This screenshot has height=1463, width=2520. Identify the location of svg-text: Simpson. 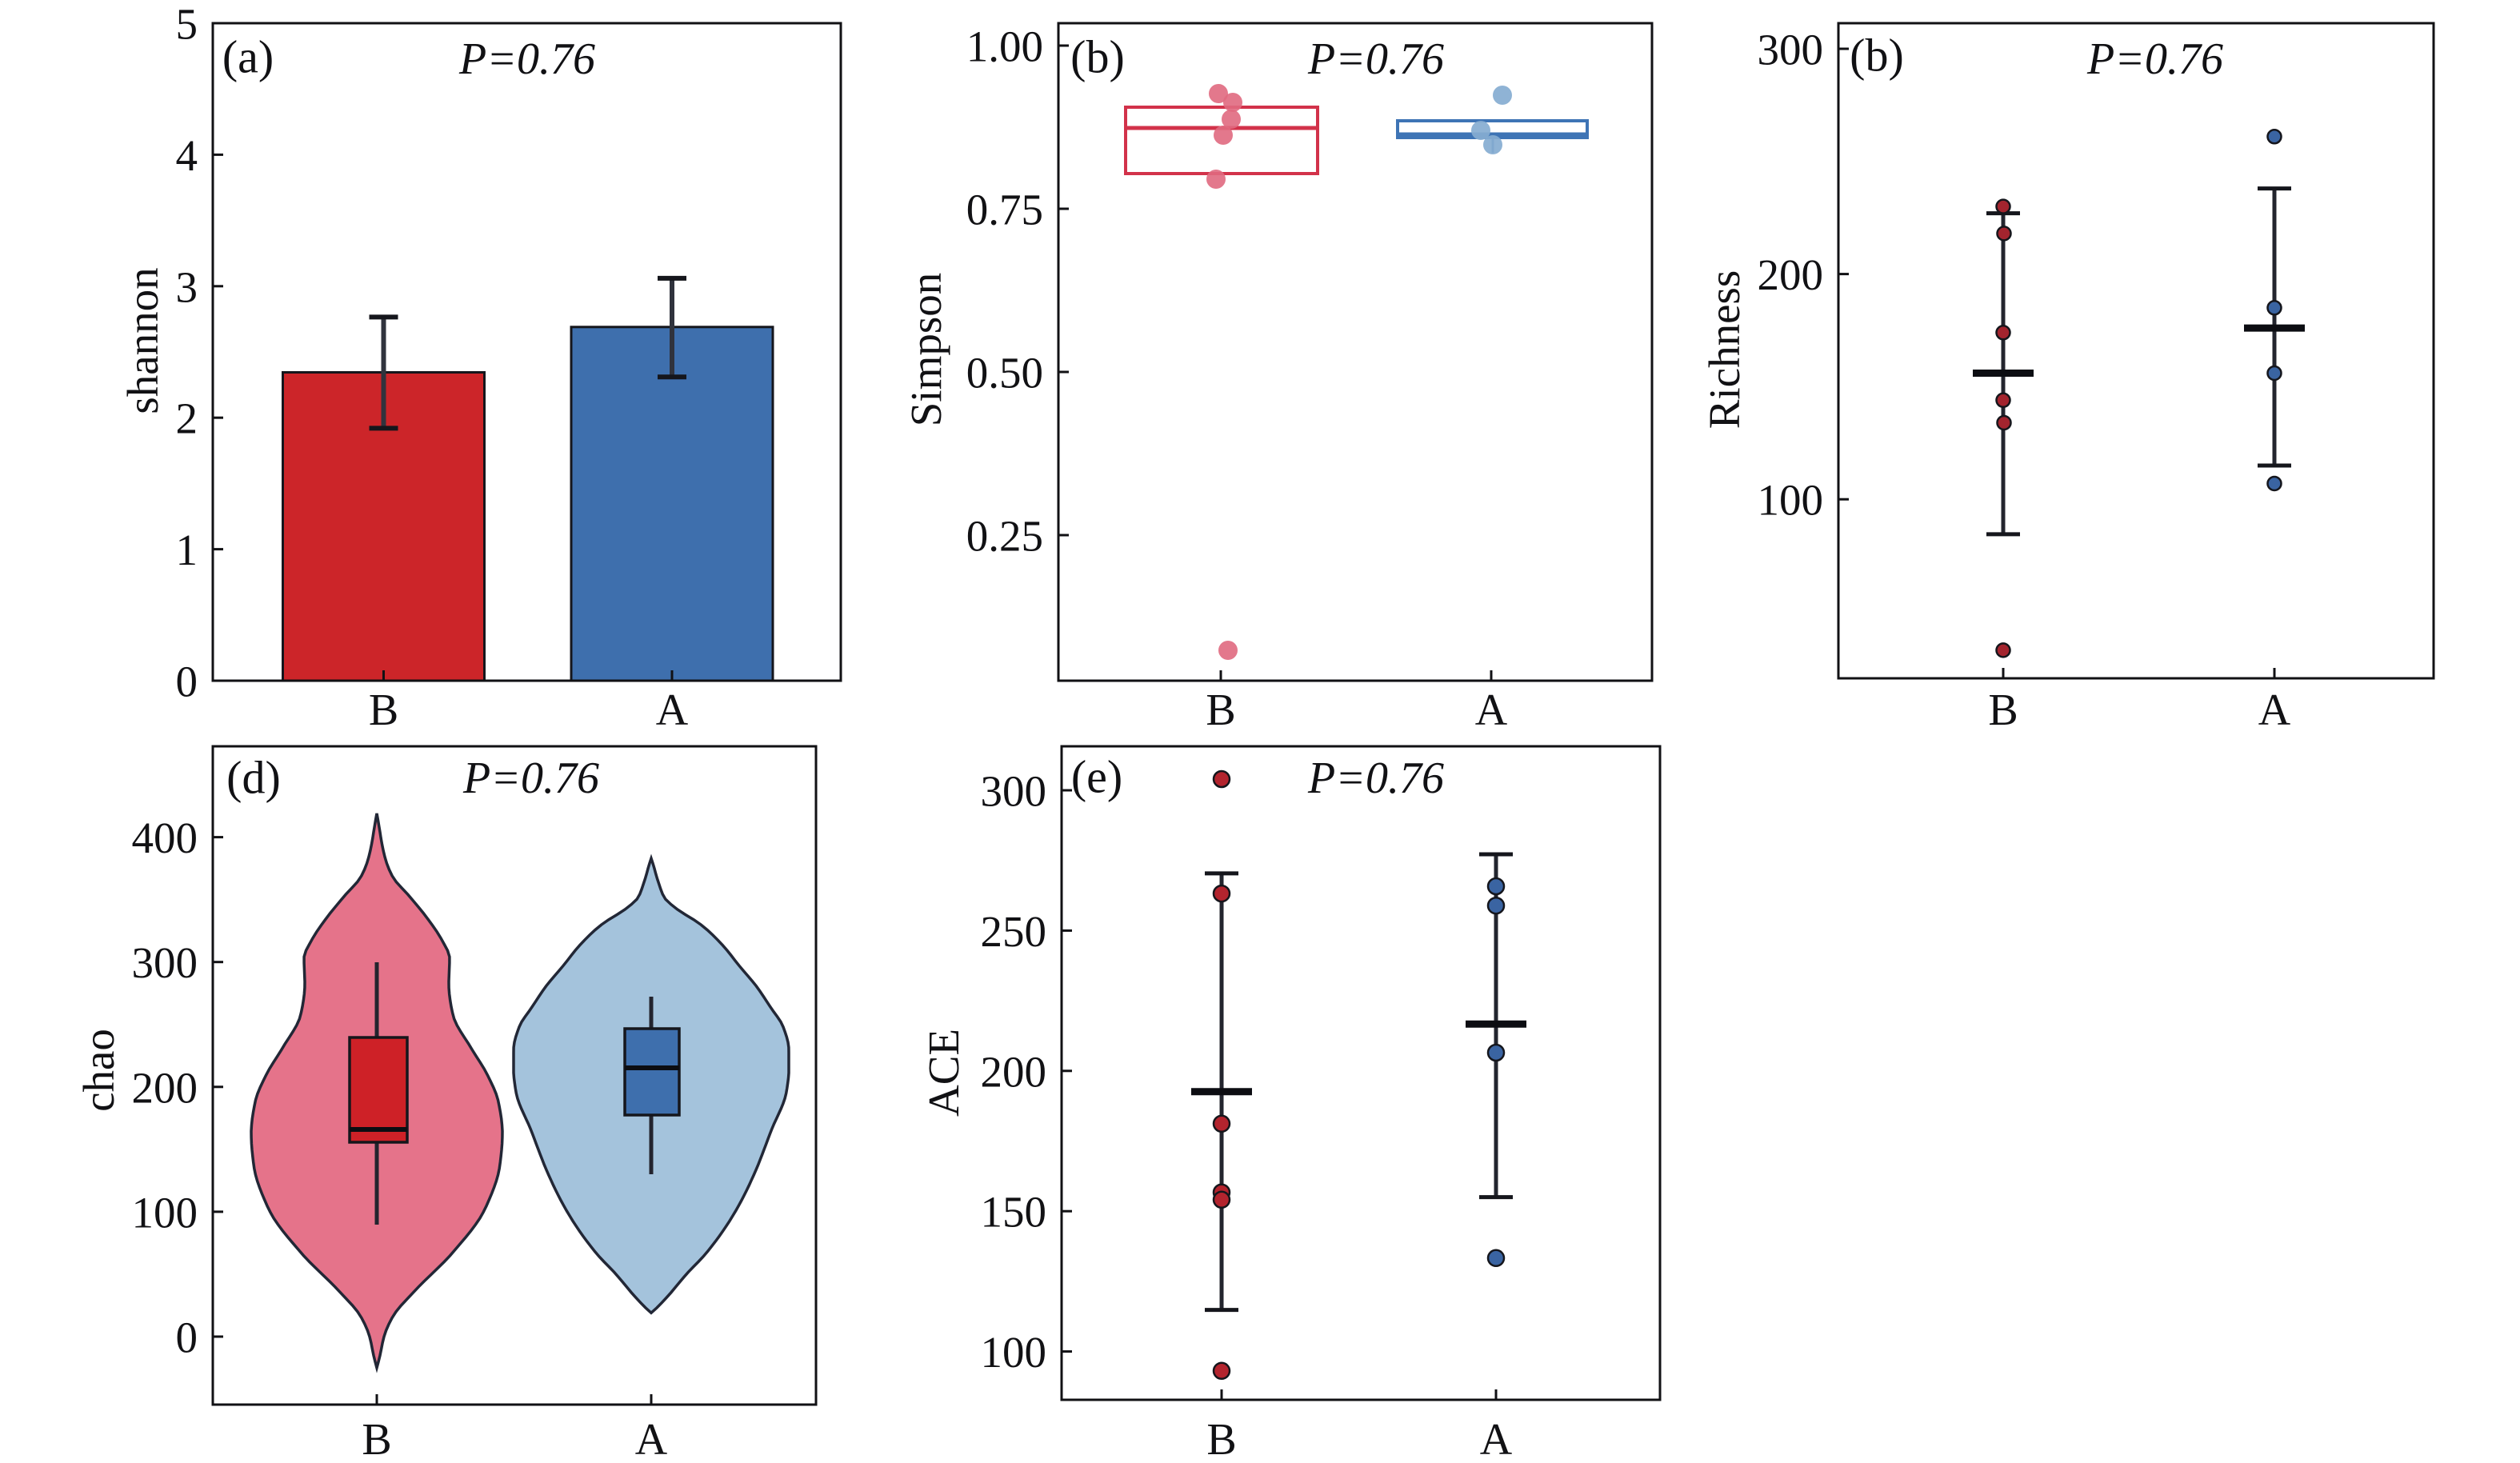
(926, 350).